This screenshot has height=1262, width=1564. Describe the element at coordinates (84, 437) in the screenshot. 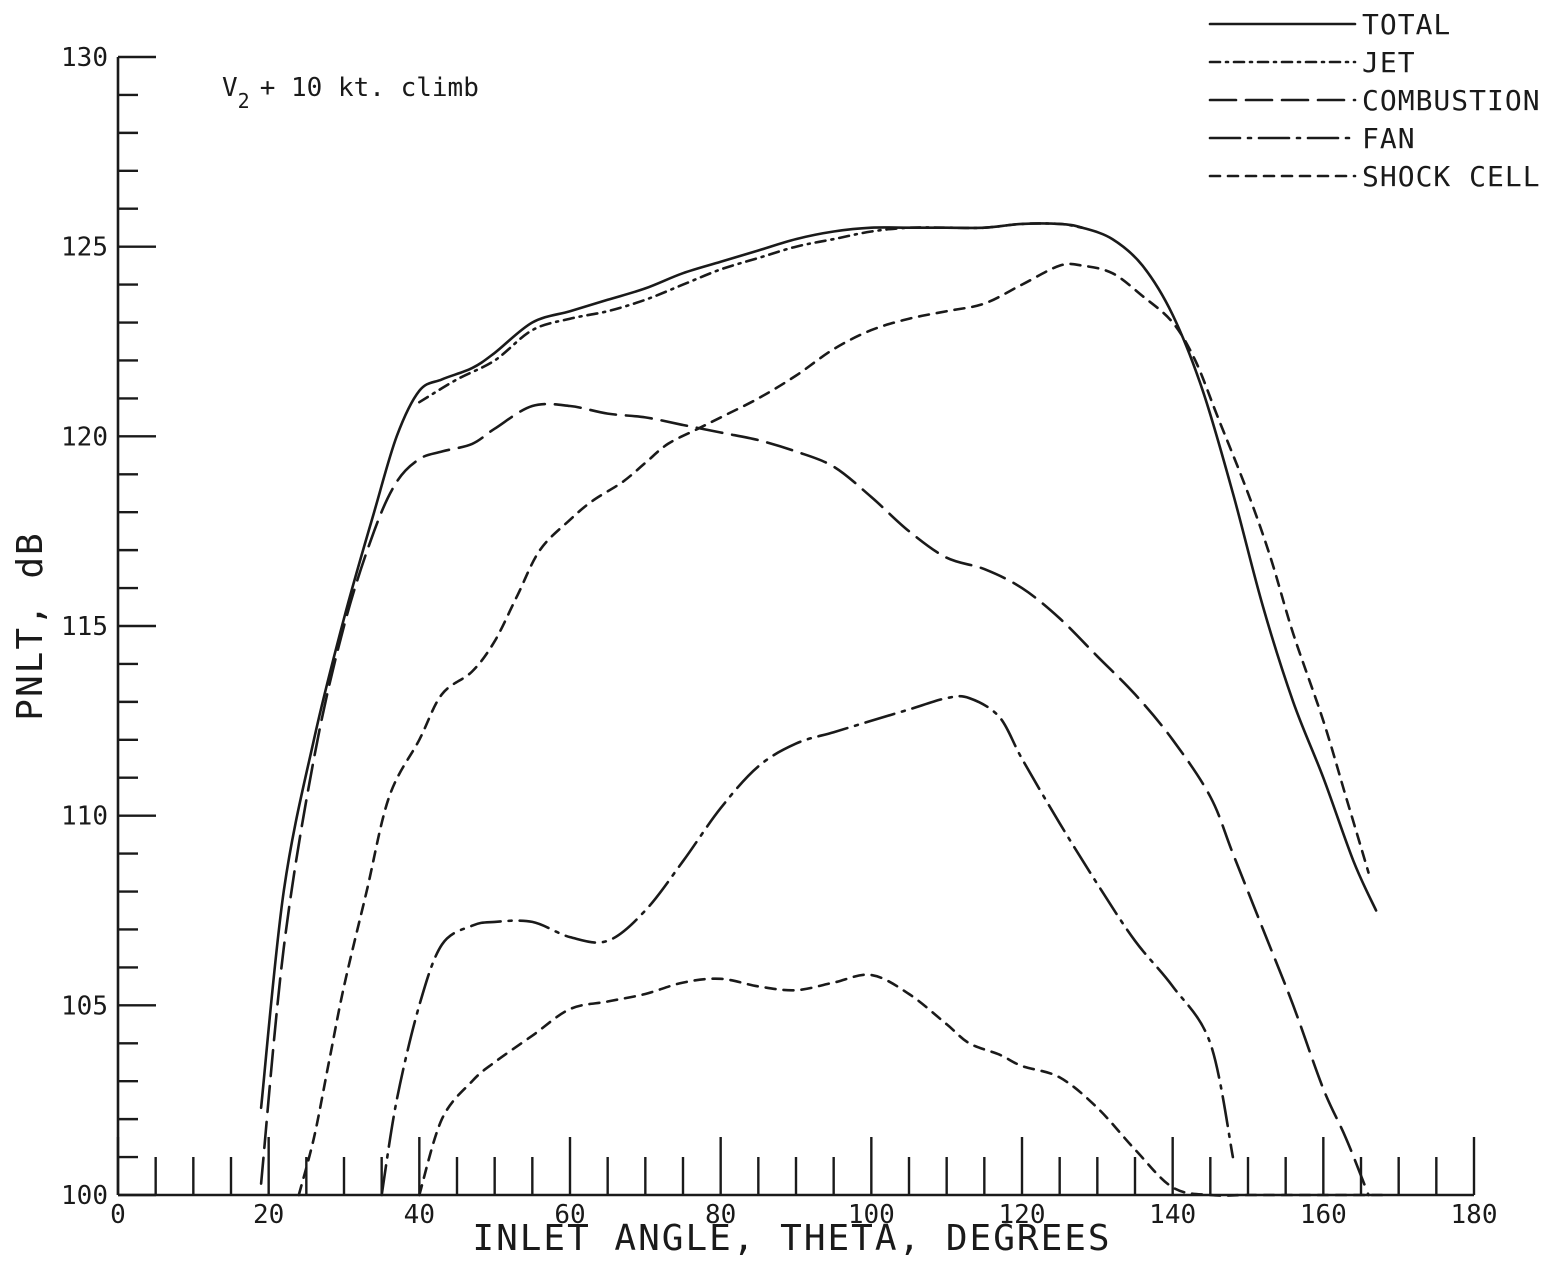

I see `y-tick-label: 120` at that location.